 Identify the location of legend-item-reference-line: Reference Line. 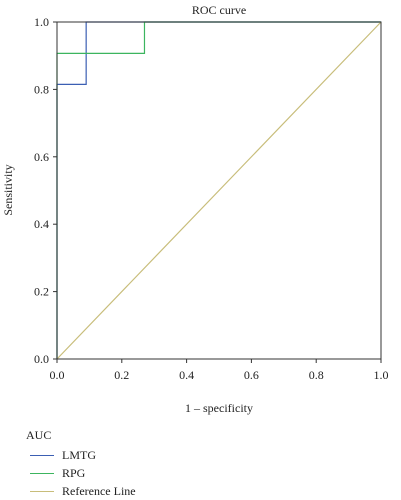
(83, 491).